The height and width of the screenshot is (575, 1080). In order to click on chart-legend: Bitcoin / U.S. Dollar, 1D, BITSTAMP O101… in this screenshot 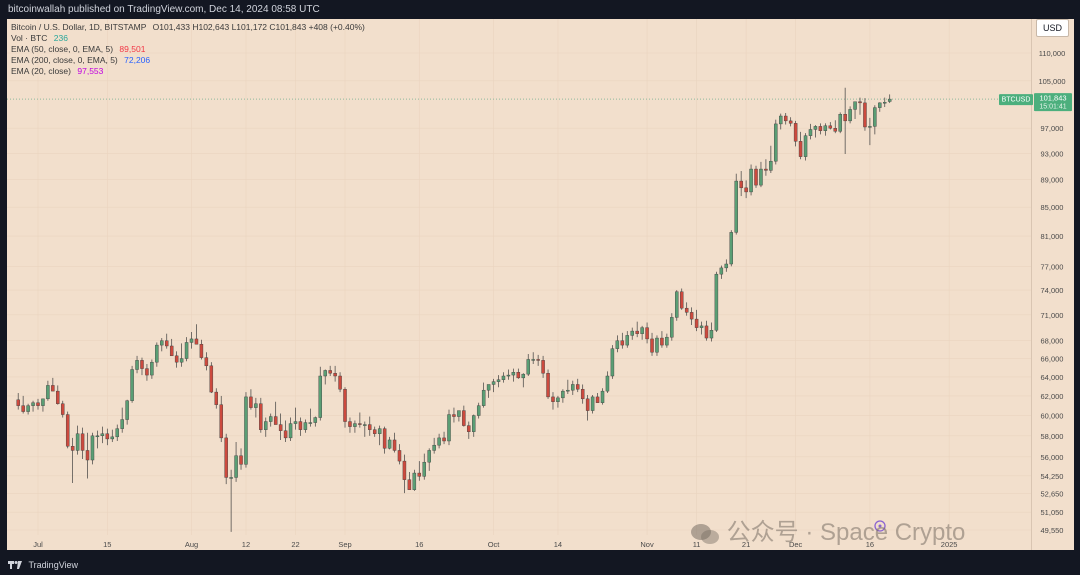, I will do `click(188, 49)`.